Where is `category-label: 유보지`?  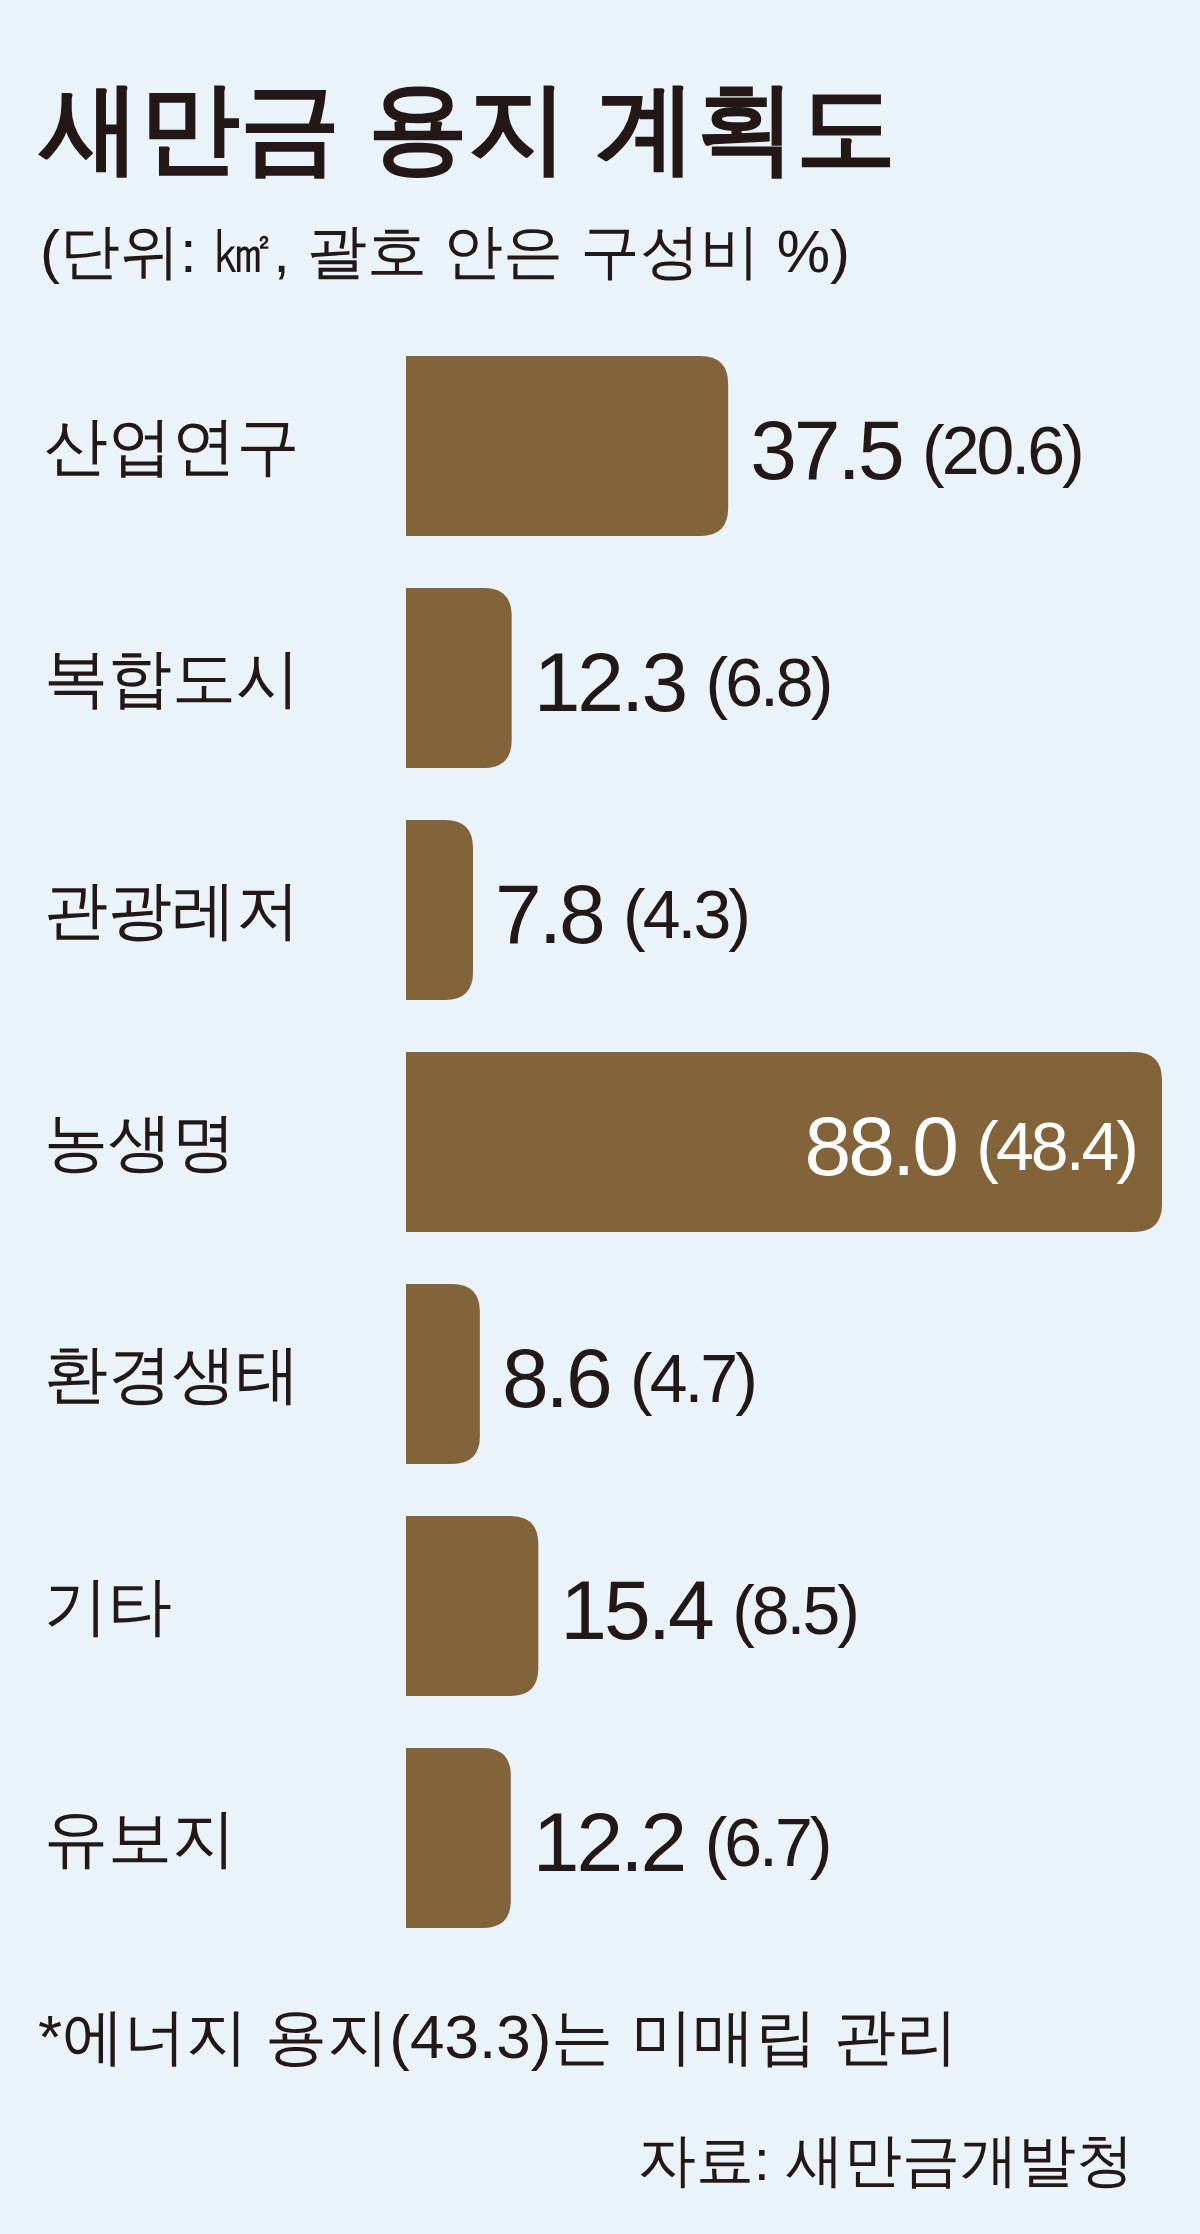 category-label: 유보지 is located at coordinates (140, 1838).